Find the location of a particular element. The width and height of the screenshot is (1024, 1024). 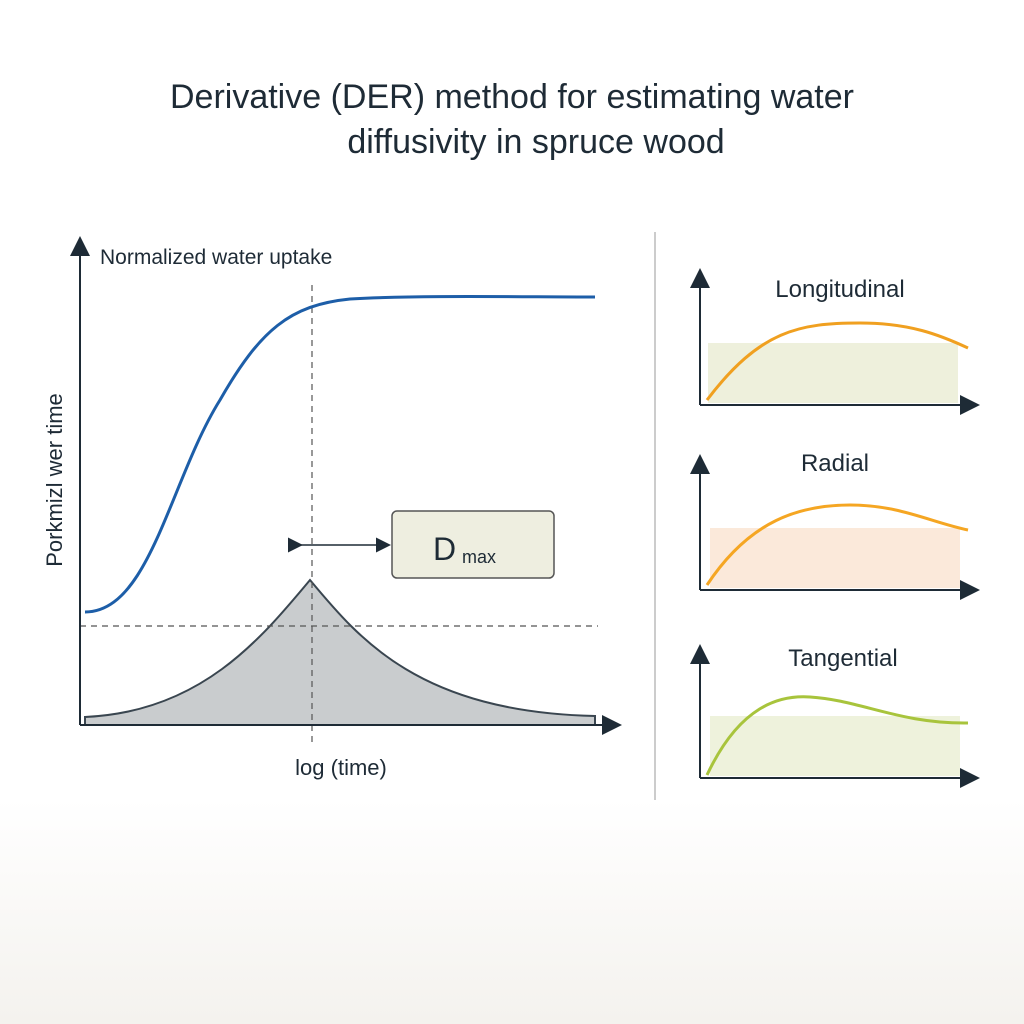

y-axis-label: Porkmizl wer time is located at coordinates (54, 480).